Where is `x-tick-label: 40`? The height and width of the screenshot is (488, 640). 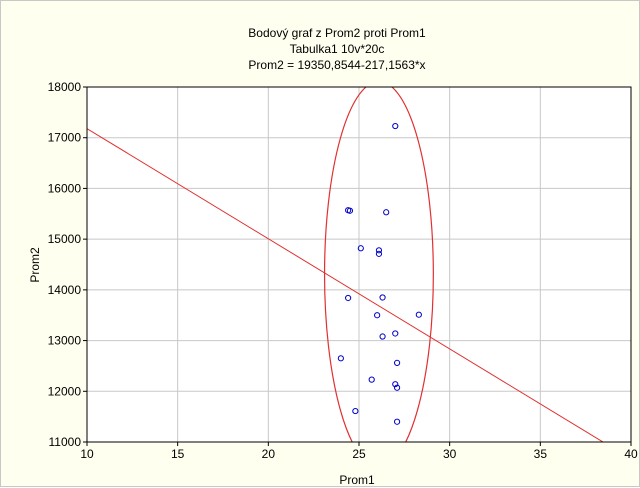 x-tick-label: 40 is located at coordinates (631, 454).